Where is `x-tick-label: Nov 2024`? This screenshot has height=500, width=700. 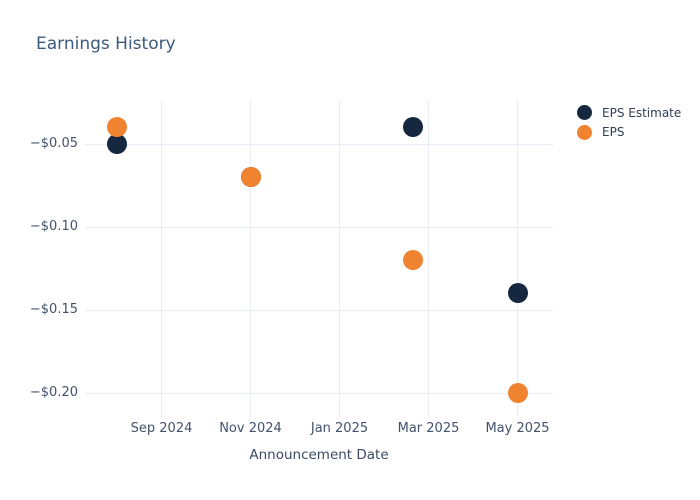
x-tick-label: Nov 2024 is located at coordinates (250, 428).